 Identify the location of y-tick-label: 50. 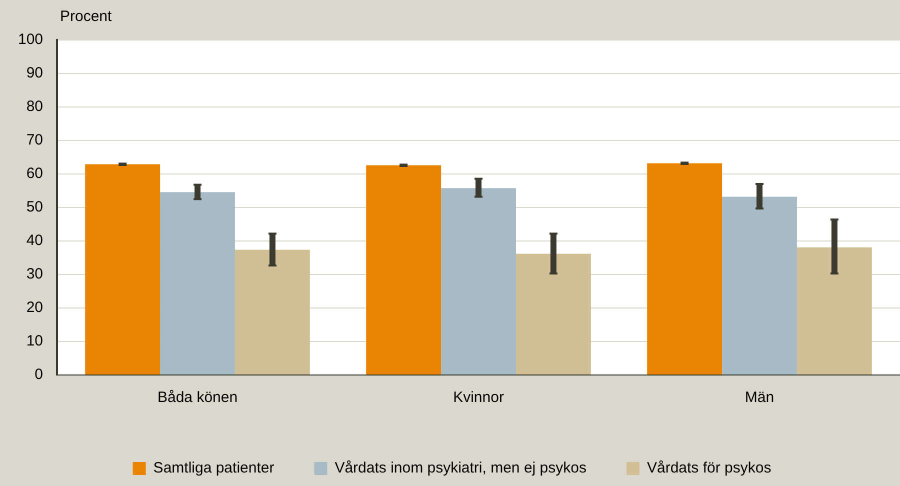
(35, 207).